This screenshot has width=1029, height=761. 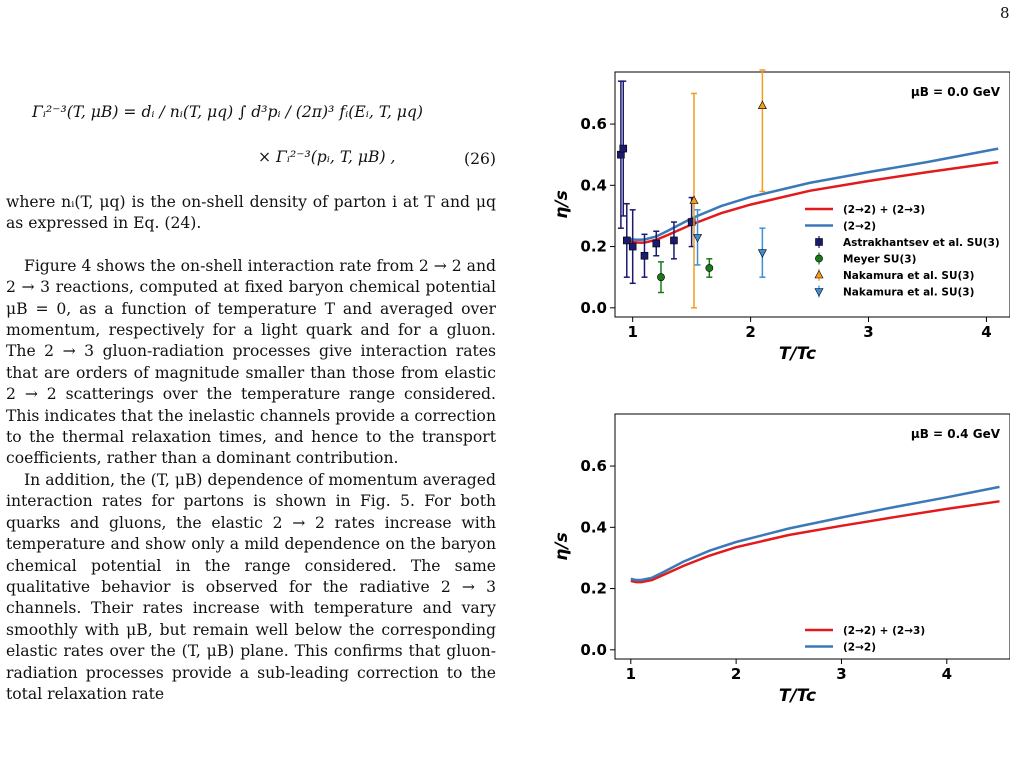 I want to click on equation-line-2: × Γᵢ²⁻³(pᵢ, T, μB) ,, so click(x=327, y=157).